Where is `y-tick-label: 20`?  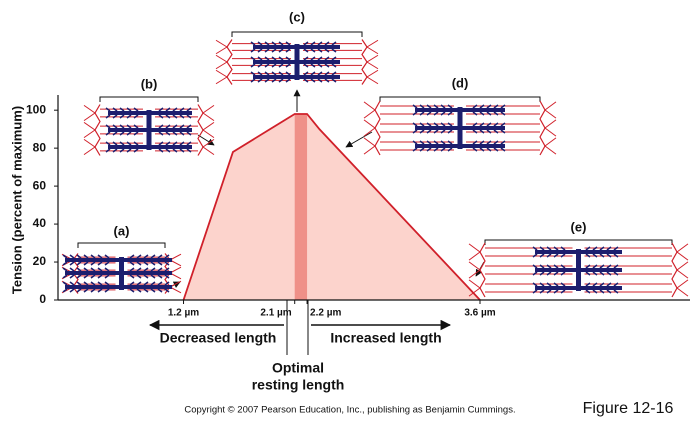 y-tick-label: 20 is located at coordinates (40, 261).